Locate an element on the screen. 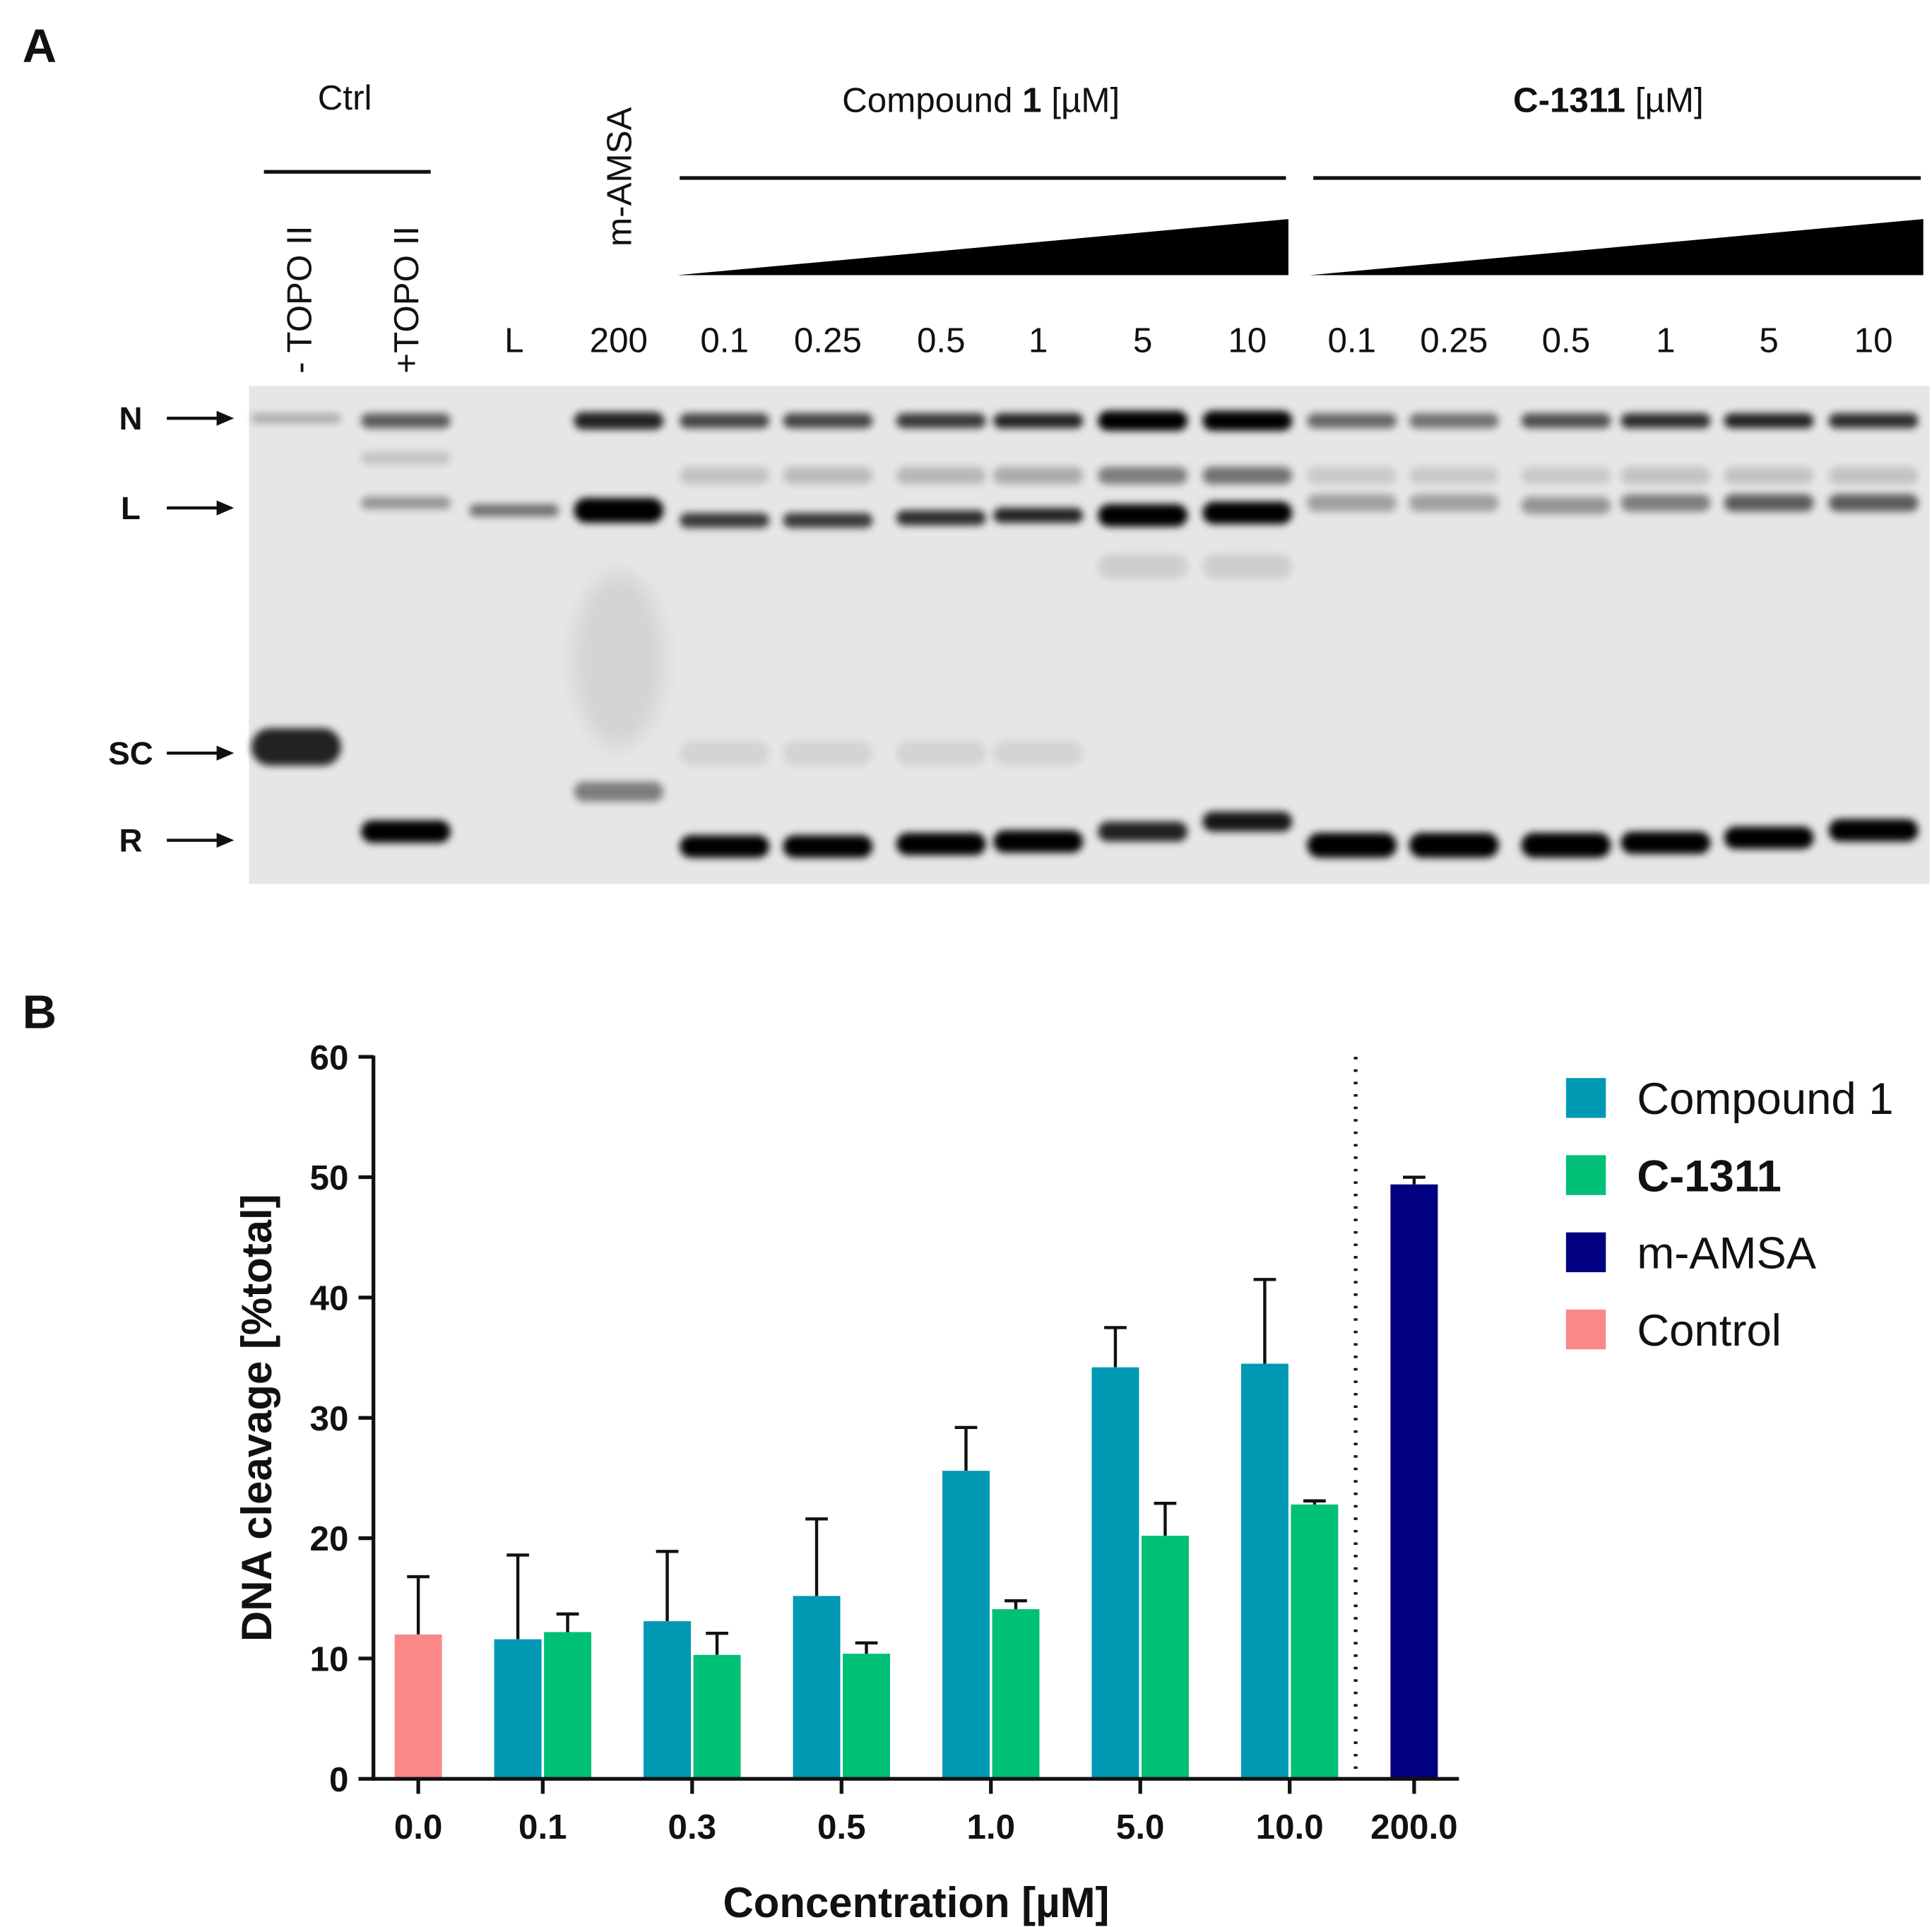  panel-label: A is located at coordinates (40, 46).